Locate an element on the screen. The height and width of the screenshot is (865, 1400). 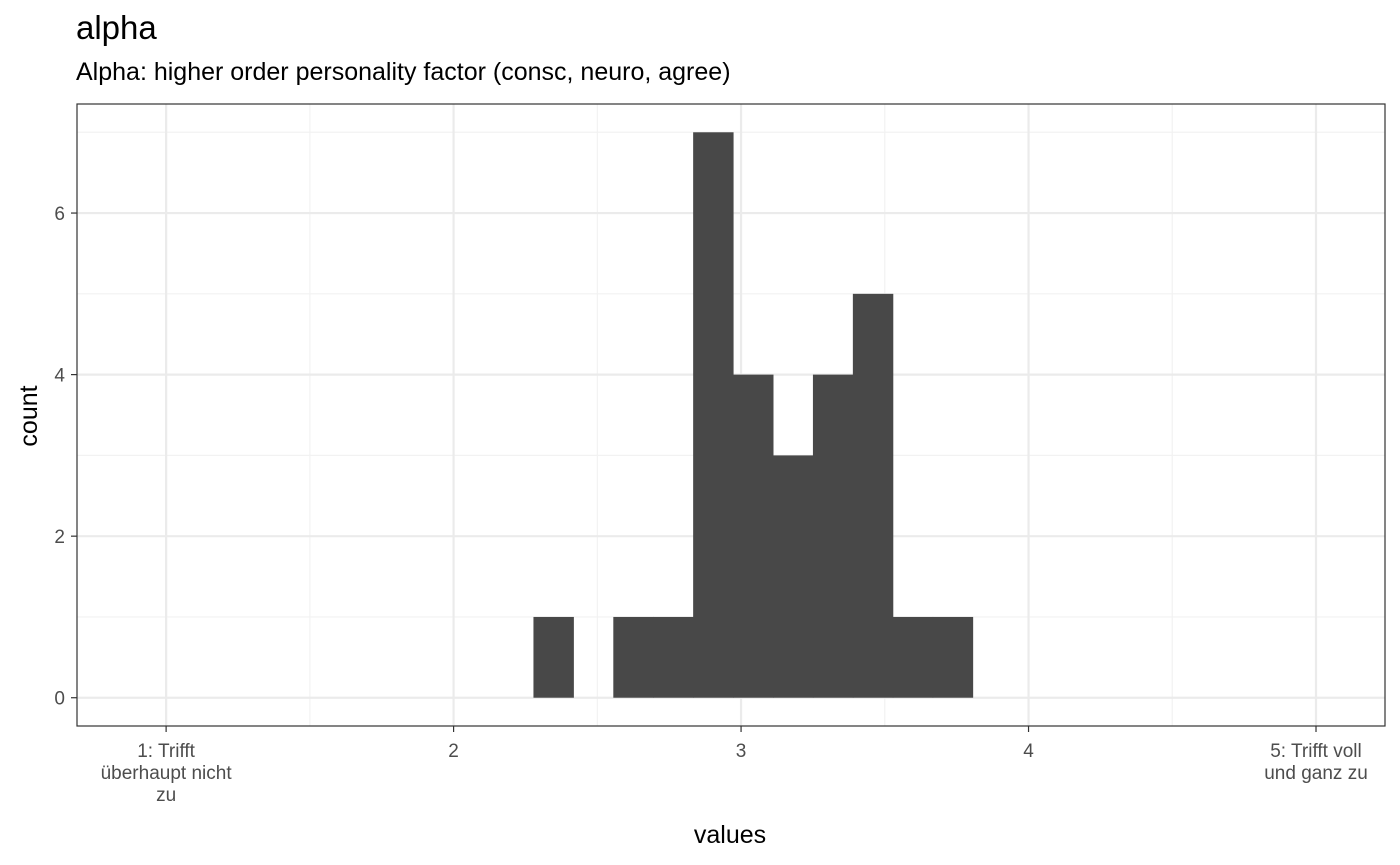
y-tick-label: 4 is located at coordinates (59, 376).